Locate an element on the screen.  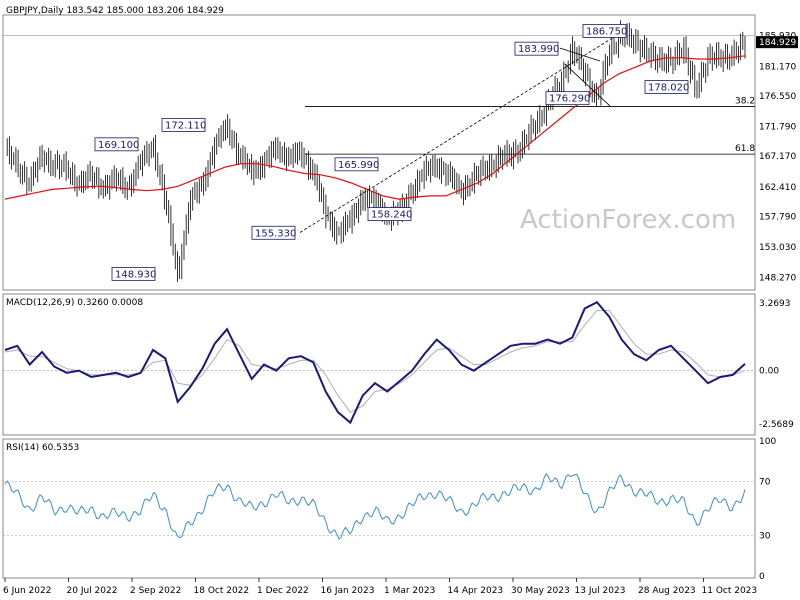
price-annotation: 148.930 is located at coordinates (133, 273).